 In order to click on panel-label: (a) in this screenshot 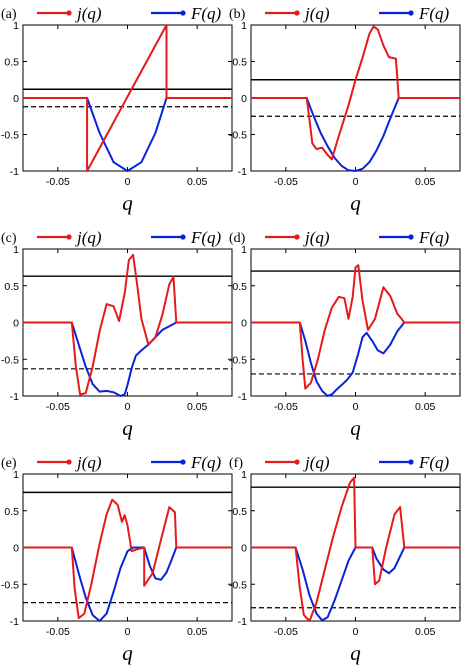, I will do `click(9, 14)`.